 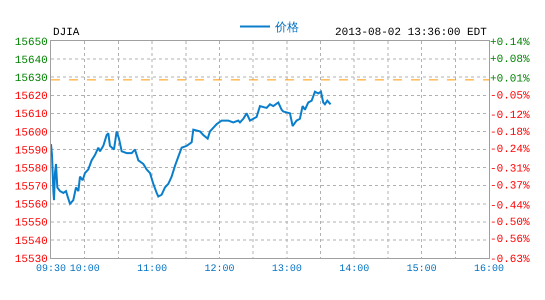 I want to click on y-tick-label: 15560, so click(x=31, y=206).